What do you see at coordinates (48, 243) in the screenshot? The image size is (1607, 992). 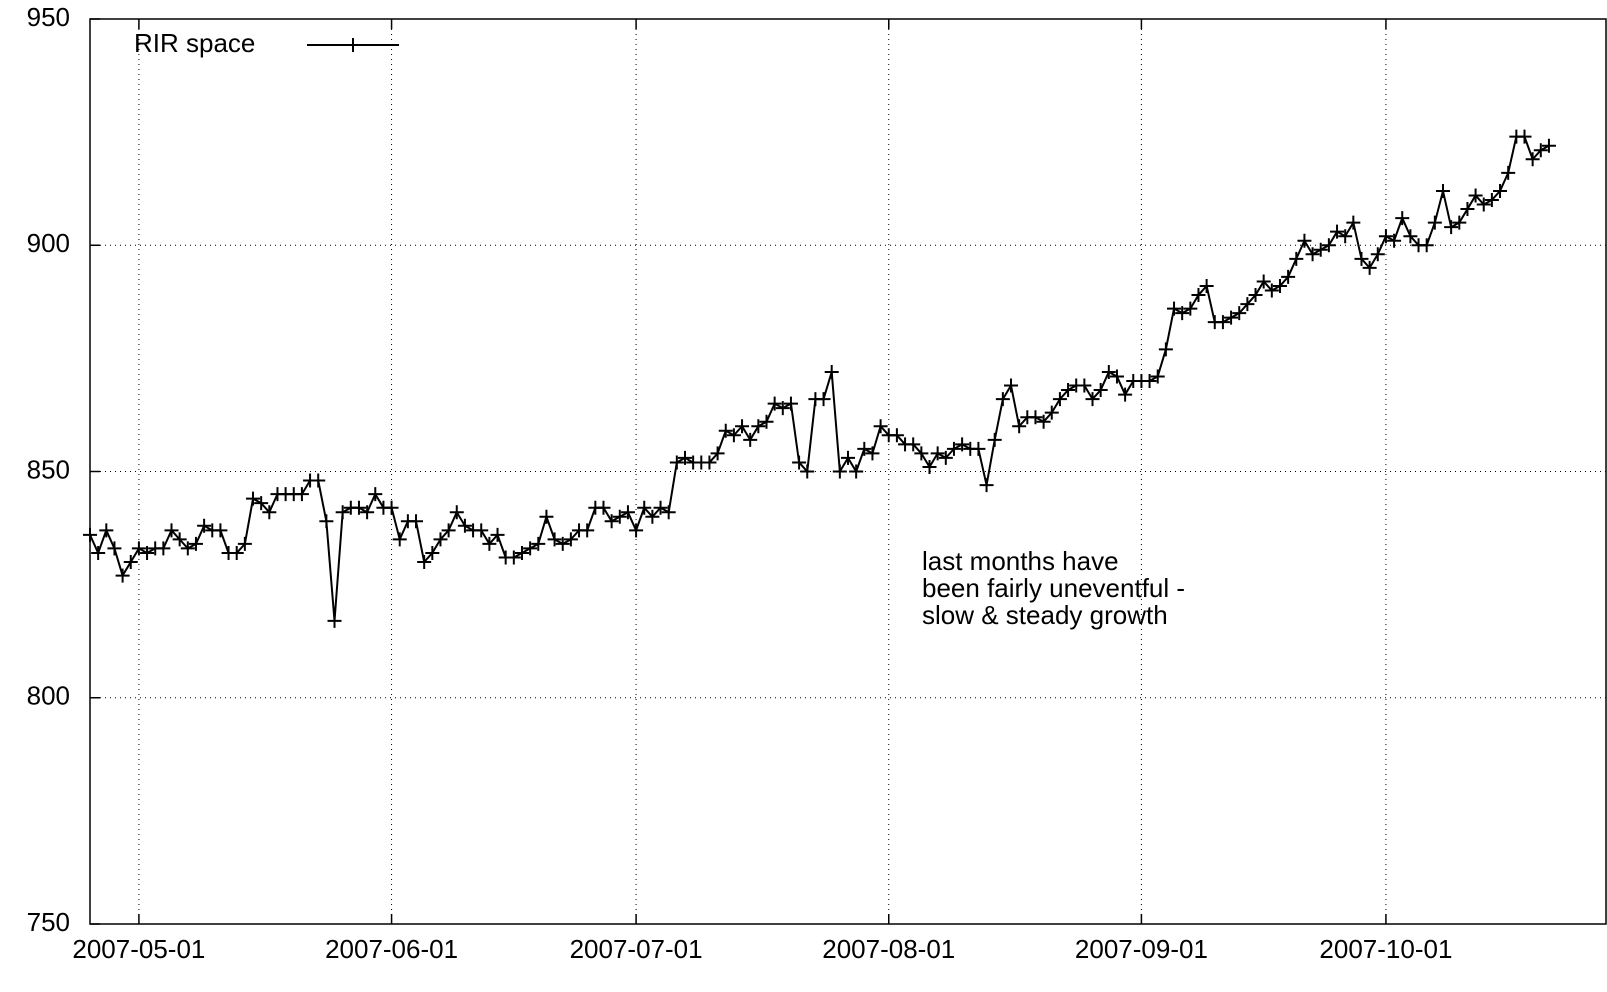 I see `y-tick-label: 900` at bounding box center [48, 243].